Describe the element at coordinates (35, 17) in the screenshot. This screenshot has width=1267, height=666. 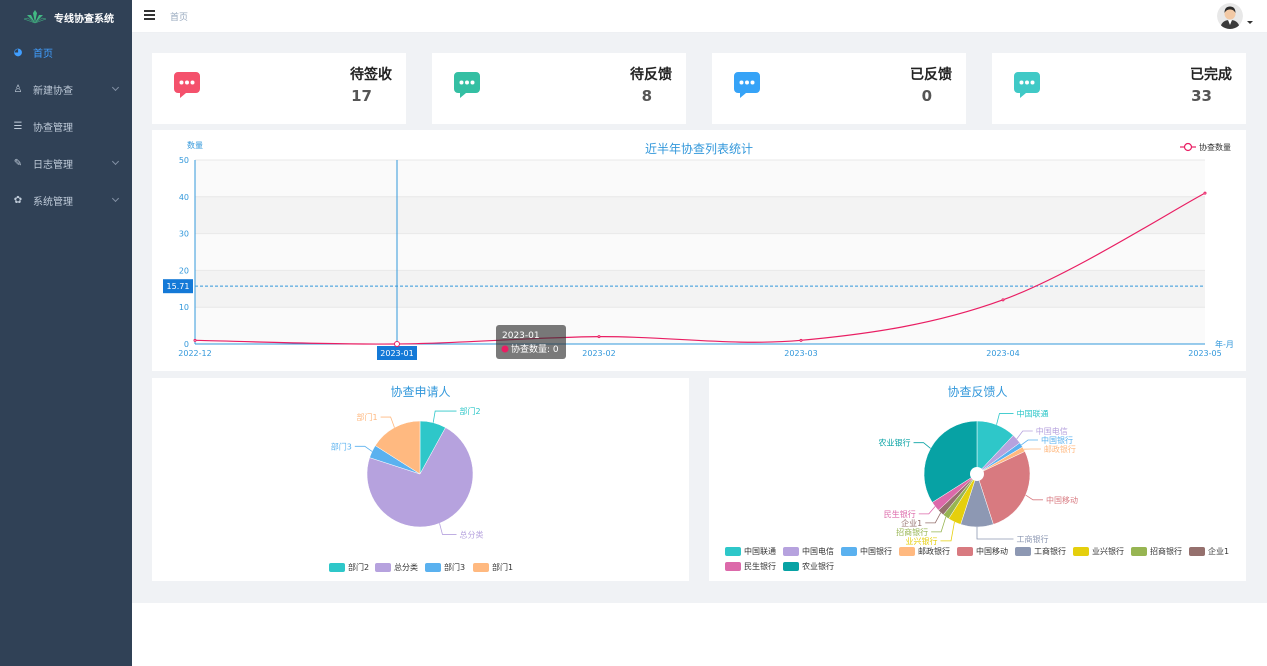
I see `logo-icon` at that location.